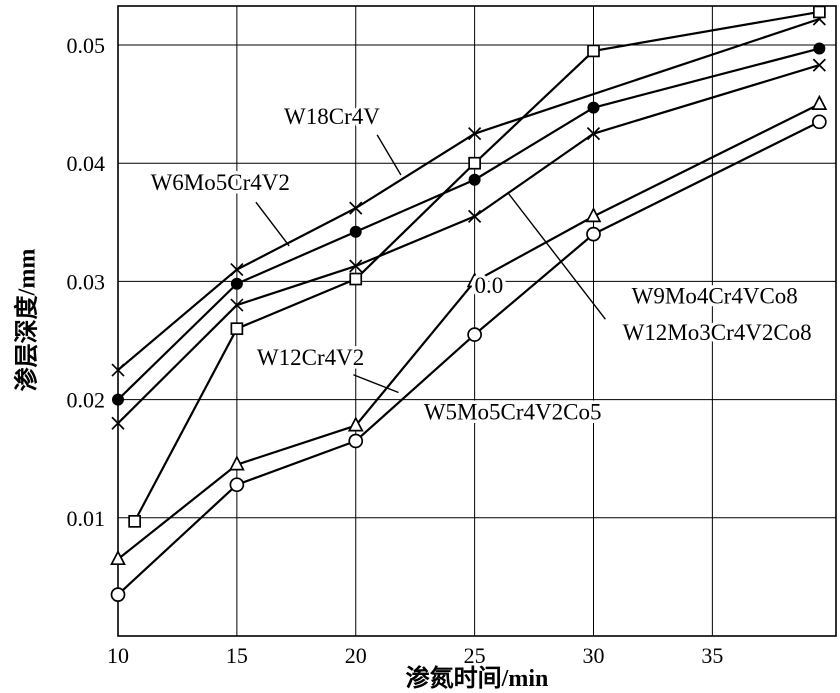 Image resolution: width=840 pixels, height=693 pixels. I want to click on y-tick-label: 0.03, so click(86, 281).